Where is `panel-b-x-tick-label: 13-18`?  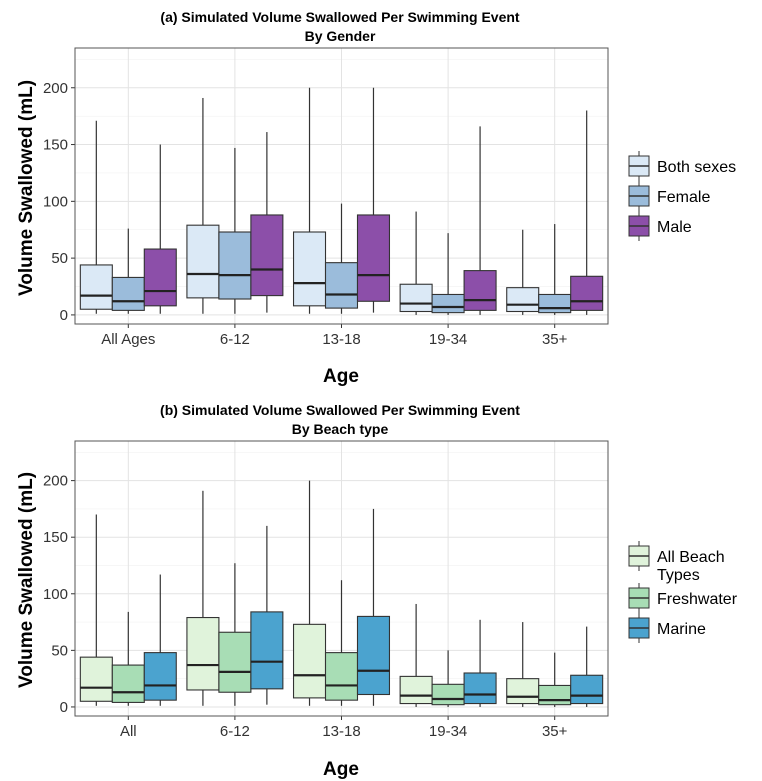
panel-b-x-tick-label: 13-18 is located at coordinates (341, 731).